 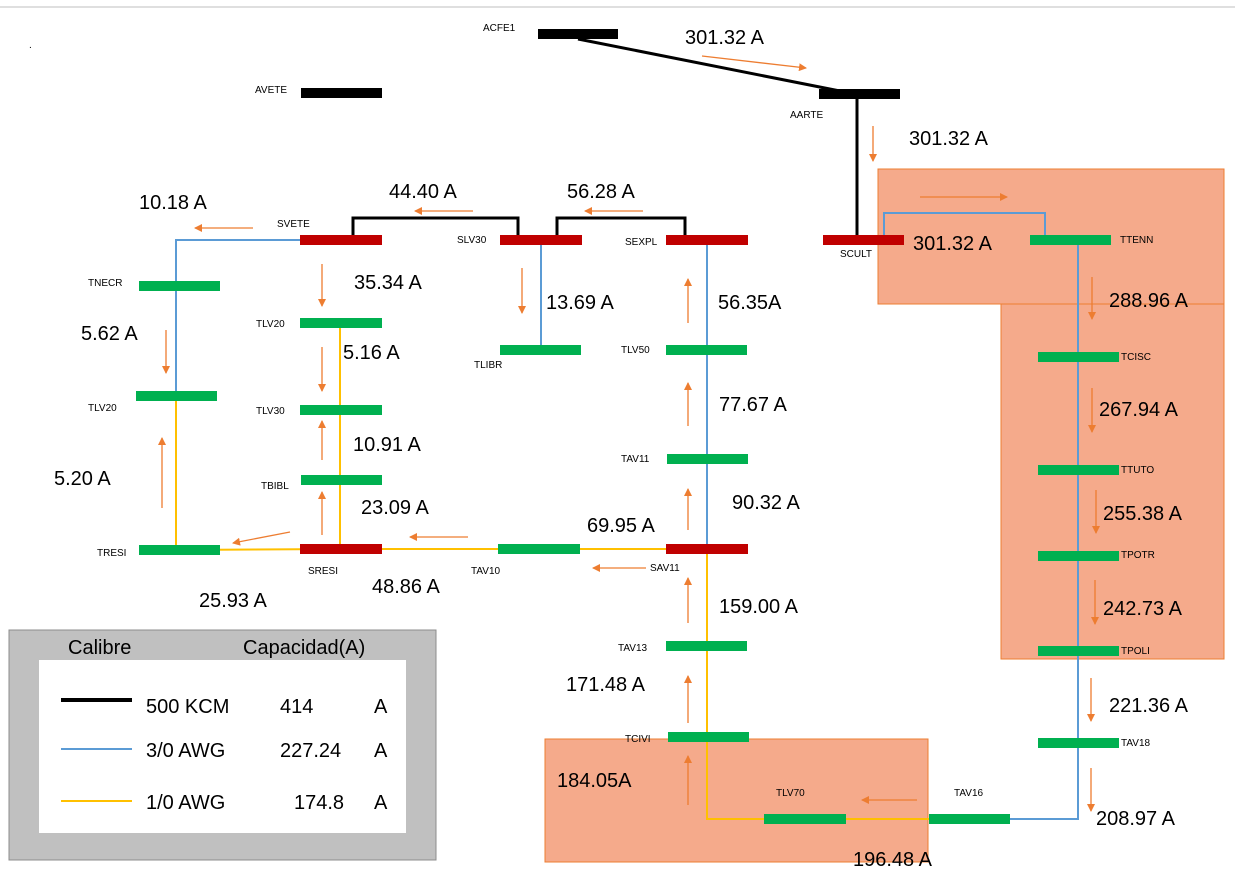 I want to click on bus-label: ACFE1, so click(x=499, y=28).